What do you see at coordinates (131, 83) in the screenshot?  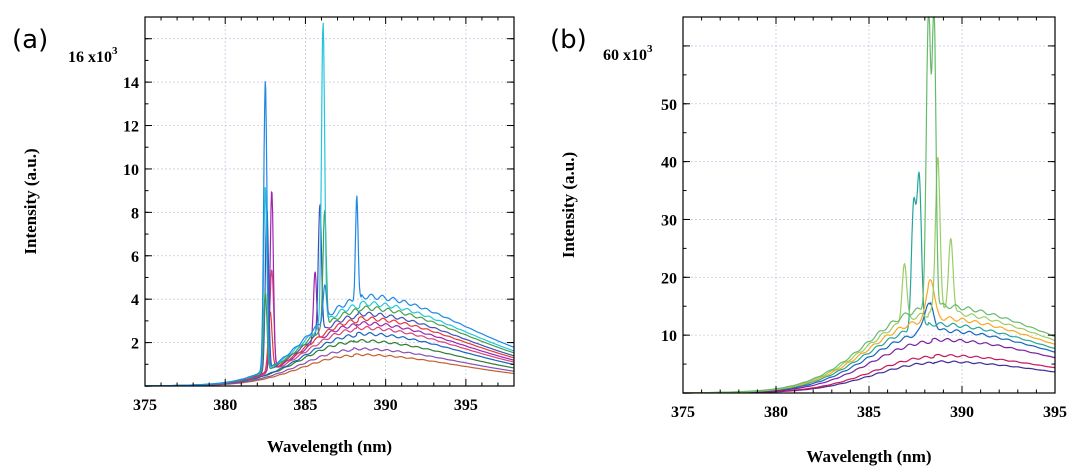 I see `y-tick-label: 14` at bounding box center [131, 83].